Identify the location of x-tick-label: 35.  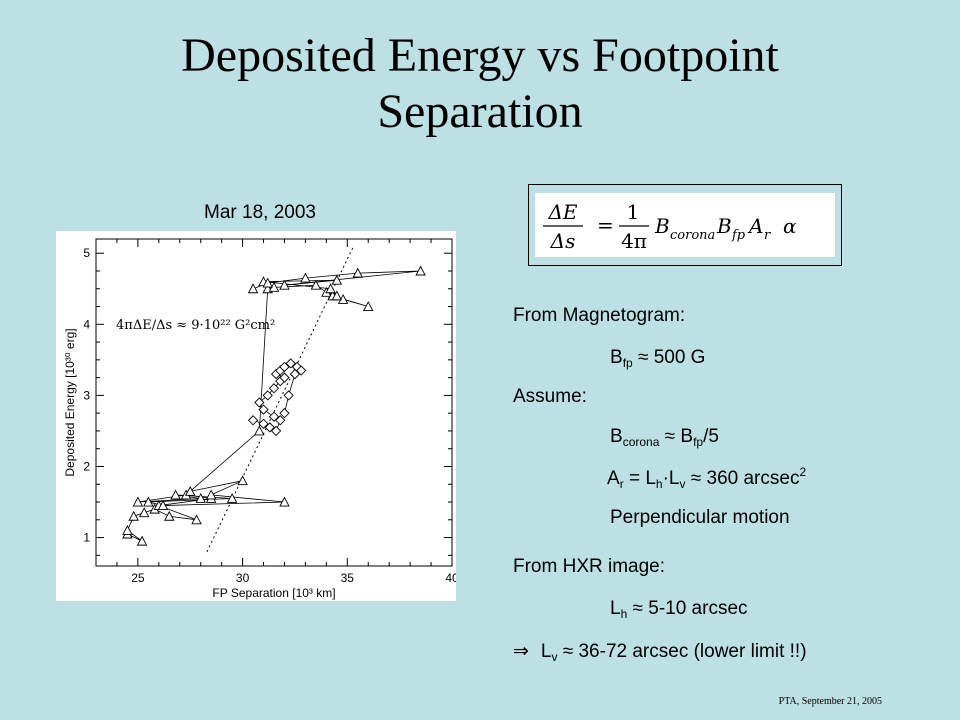
(348, 578).